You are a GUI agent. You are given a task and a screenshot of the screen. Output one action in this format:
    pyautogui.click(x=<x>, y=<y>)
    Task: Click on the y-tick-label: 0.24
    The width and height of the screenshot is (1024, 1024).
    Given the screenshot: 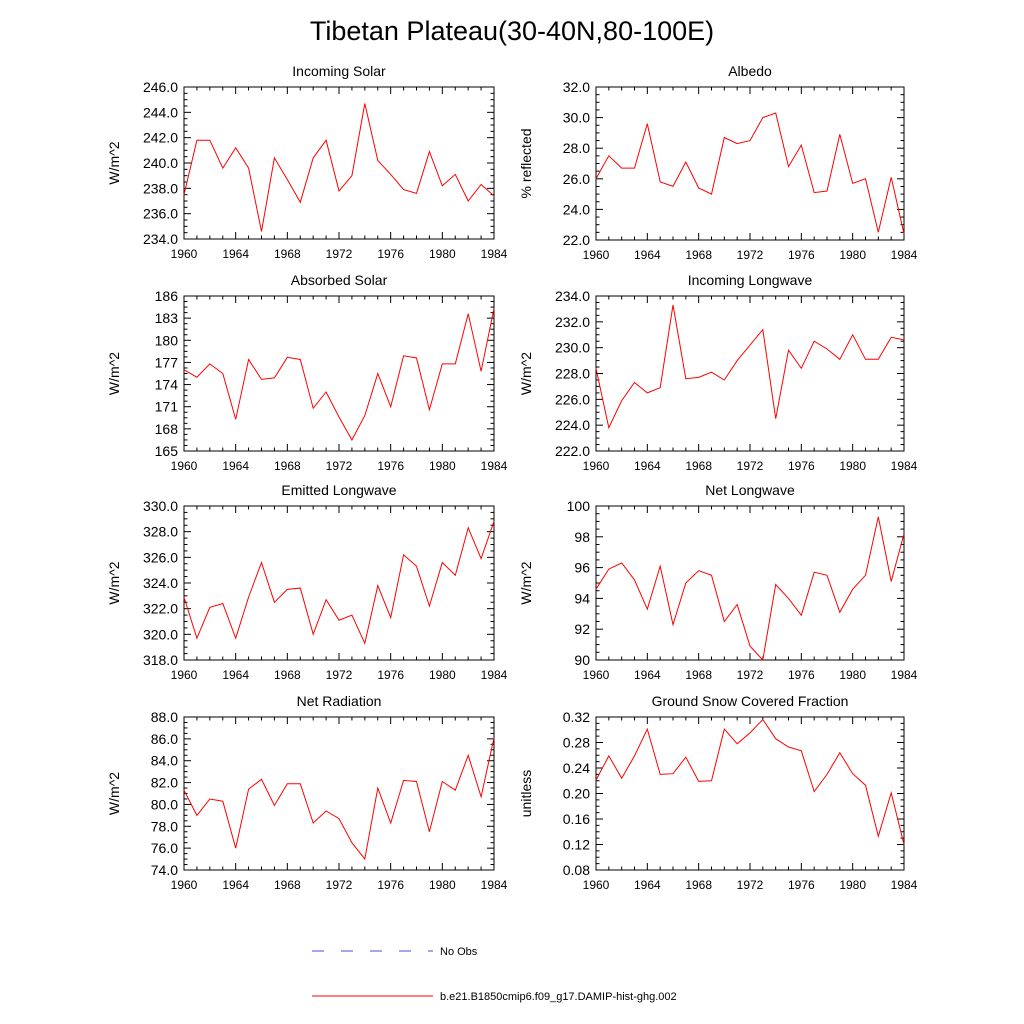 What is the action you would take?
    pyautogui.click(x=576, y=768)
    